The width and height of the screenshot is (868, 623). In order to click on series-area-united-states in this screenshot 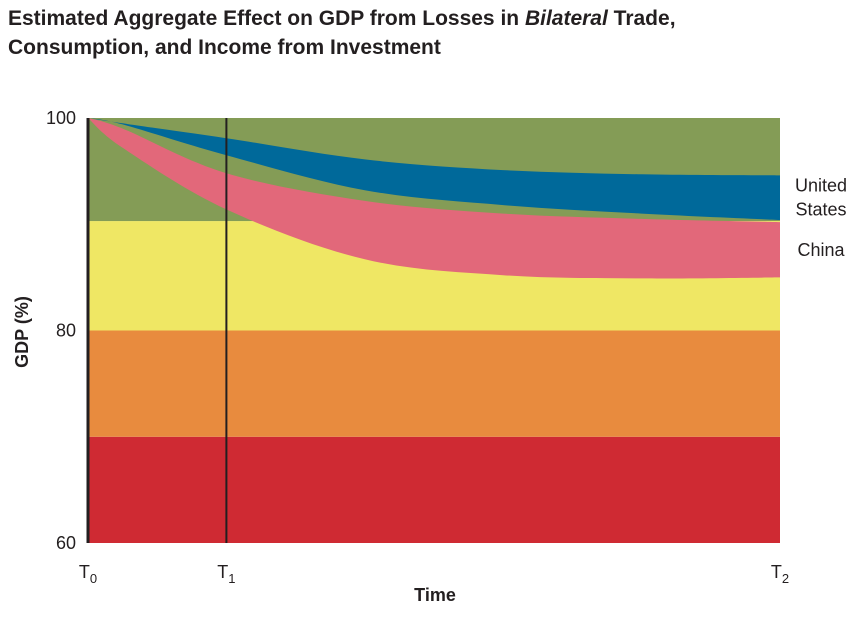, I will do `click(434, 169)`.